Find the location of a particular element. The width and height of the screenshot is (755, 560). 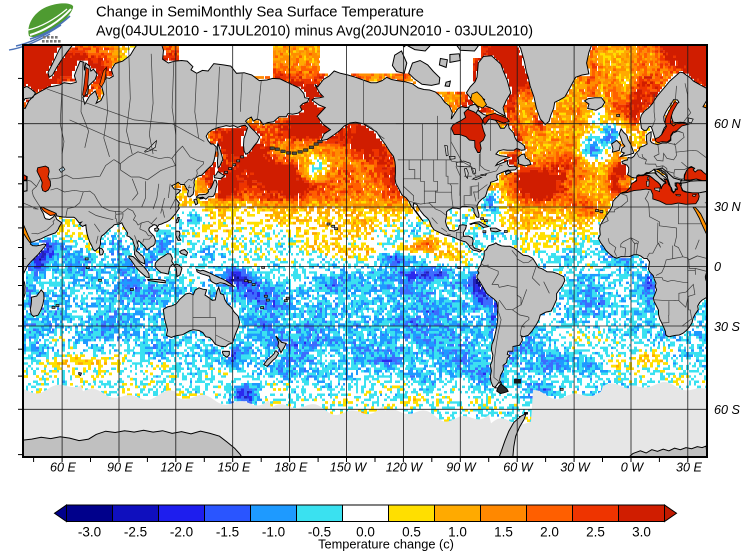

svg-text: 150 E is located at coordinates (235, 468).